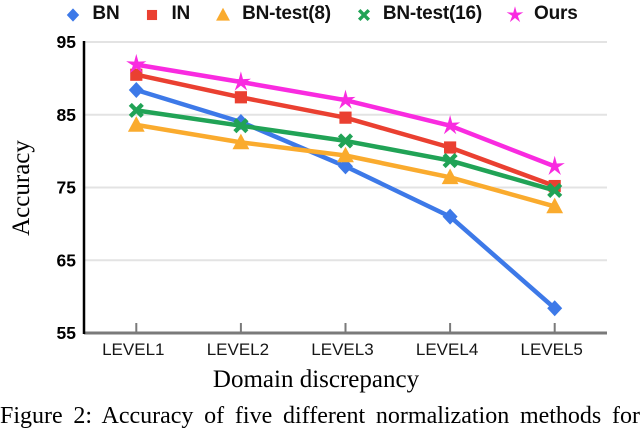 Image resolution: width=640 pixels, height=430 pixels. I want to click on y-tick-label: 95, so click(67, 42).